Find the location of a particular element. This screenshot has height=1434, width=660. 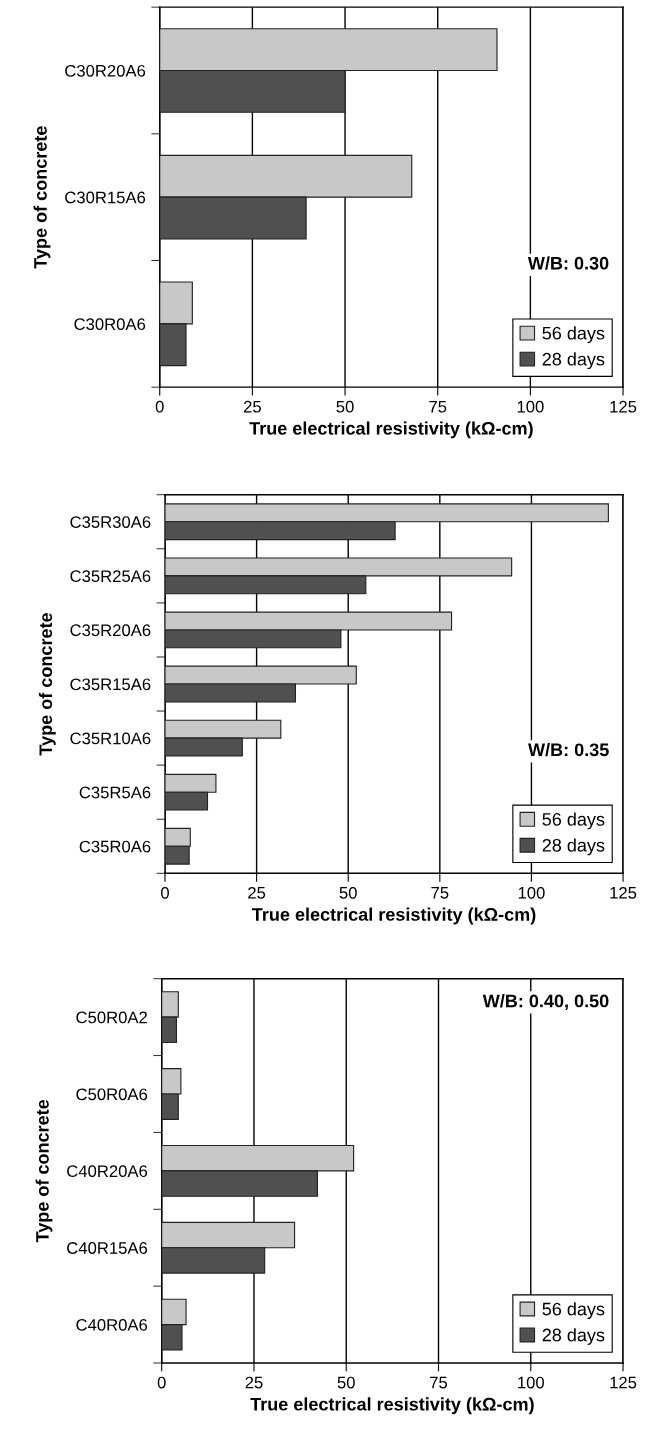

y-tick-label: C35R0A6 is located at coordinates (115, 846).